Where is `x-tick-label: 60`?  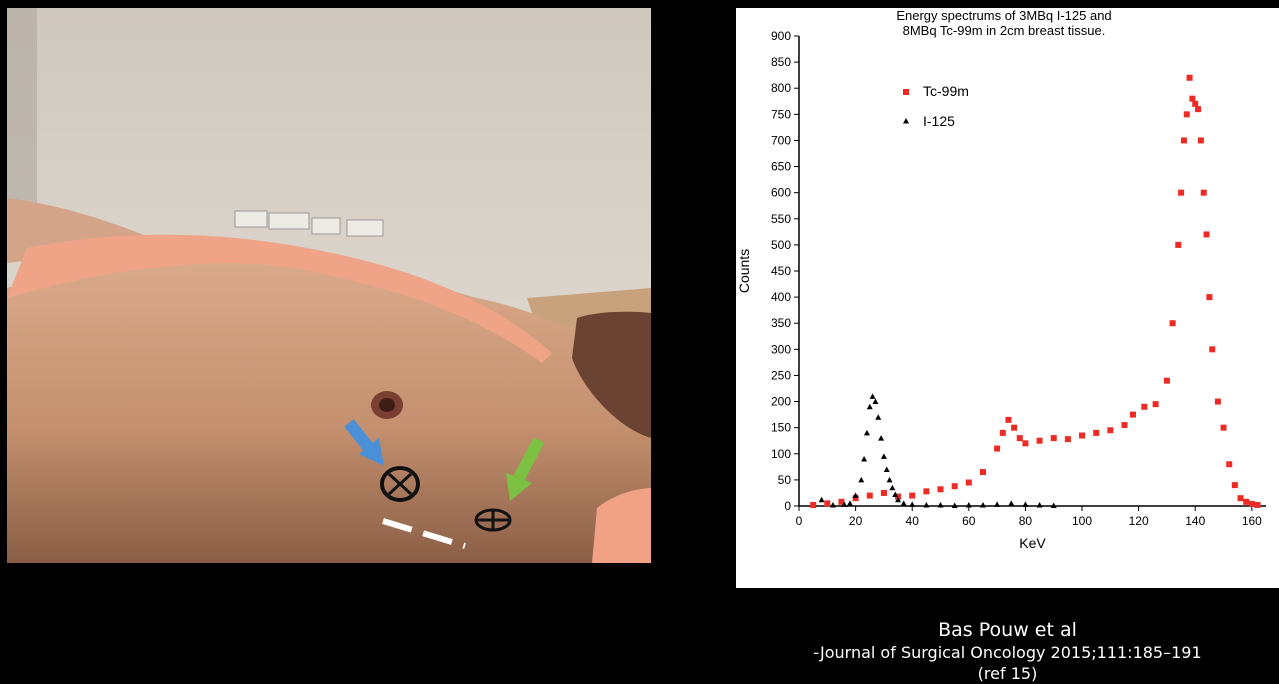
x-tick-label: 60 is located at coordinates (969, 521).